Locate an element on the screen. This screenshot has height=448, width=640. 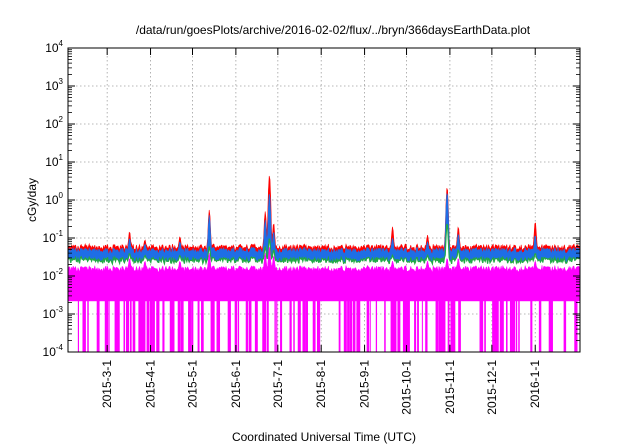
y-tick-label: 10⁻⁴ is located at coordinates (53, 351).